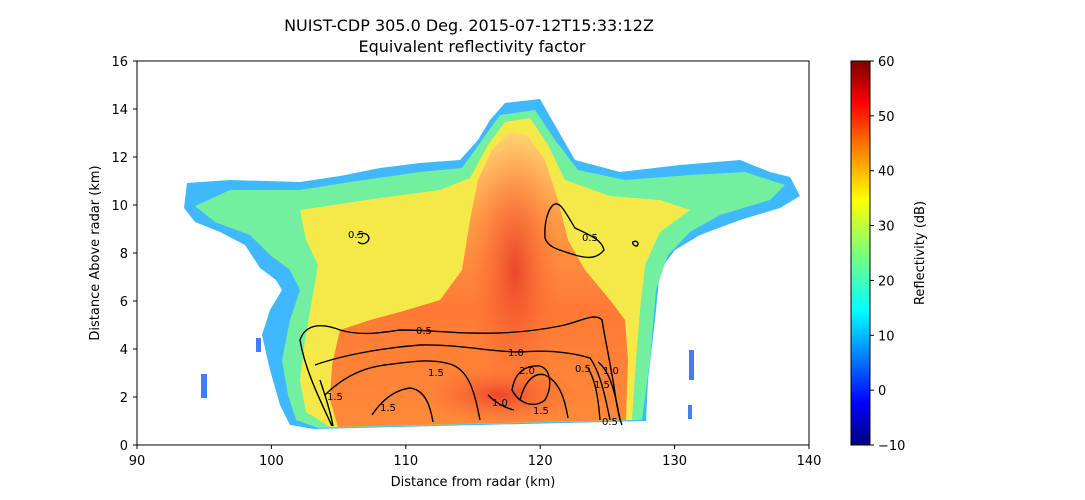 The image size is (1085, 500). Describe the element at coordinates (515, 270) in the screenshot. I see `echo-core` at that location.